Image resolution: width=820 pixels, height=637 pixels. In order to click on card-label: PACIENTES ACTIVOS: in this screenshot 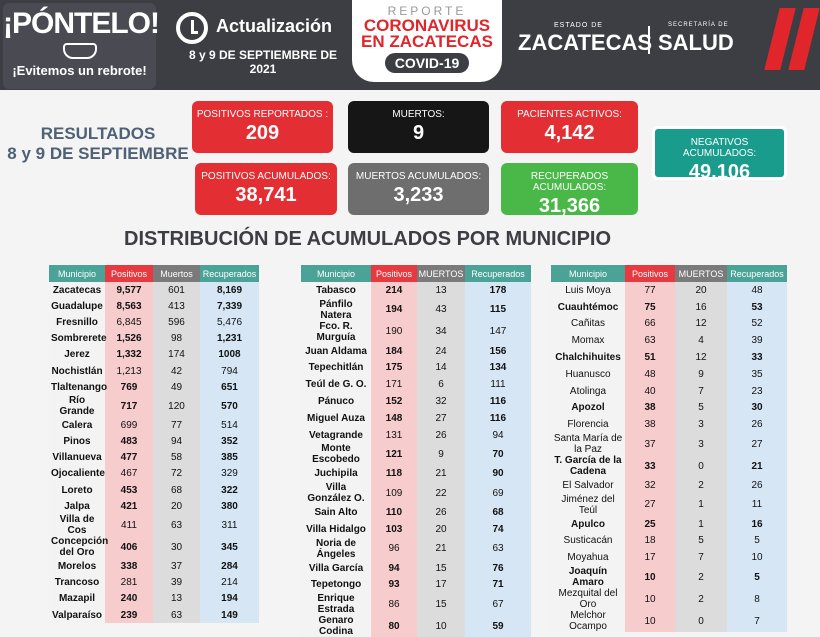, I will do `click(569, 114)`.